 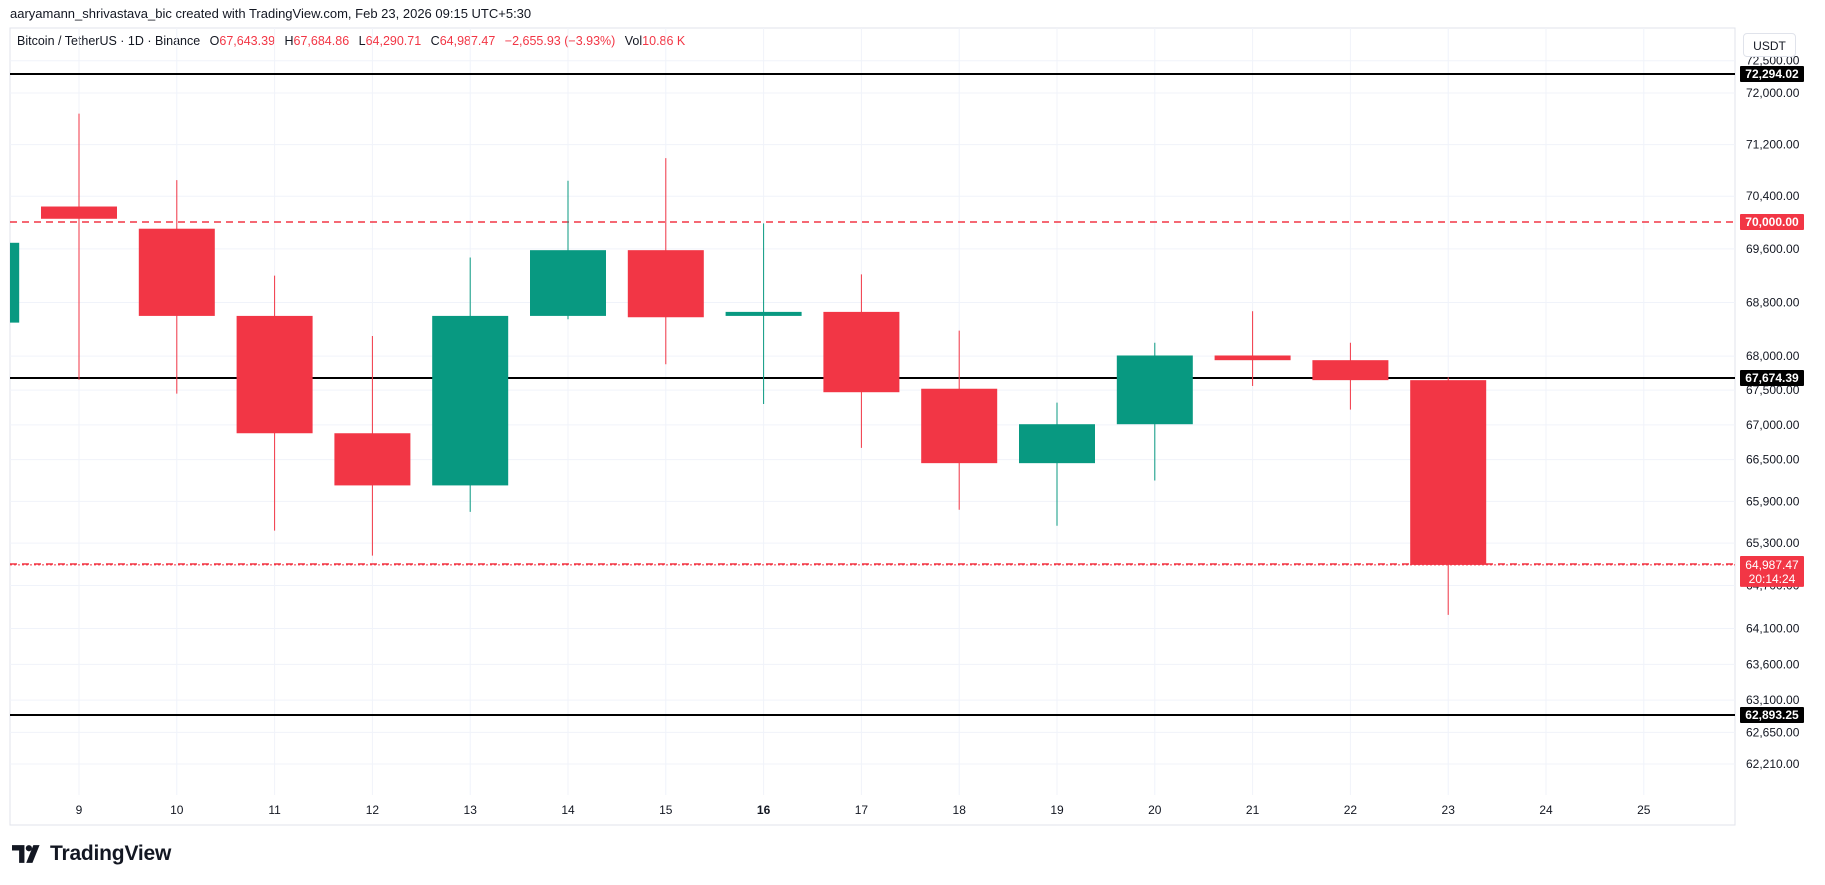 I want to click on x-tick-label: 13, so click(x=471, y=810).